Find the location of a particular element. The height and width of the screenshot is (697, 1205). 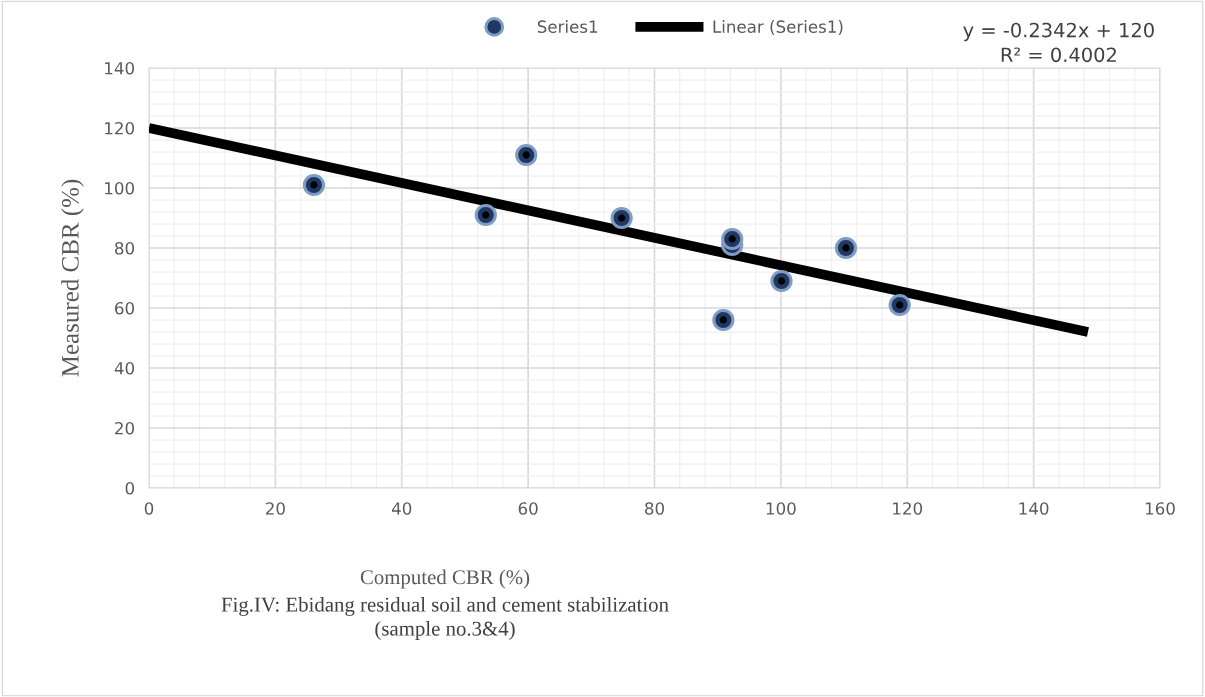

y-tick-label: 140 is located at coordinates (119, 68).